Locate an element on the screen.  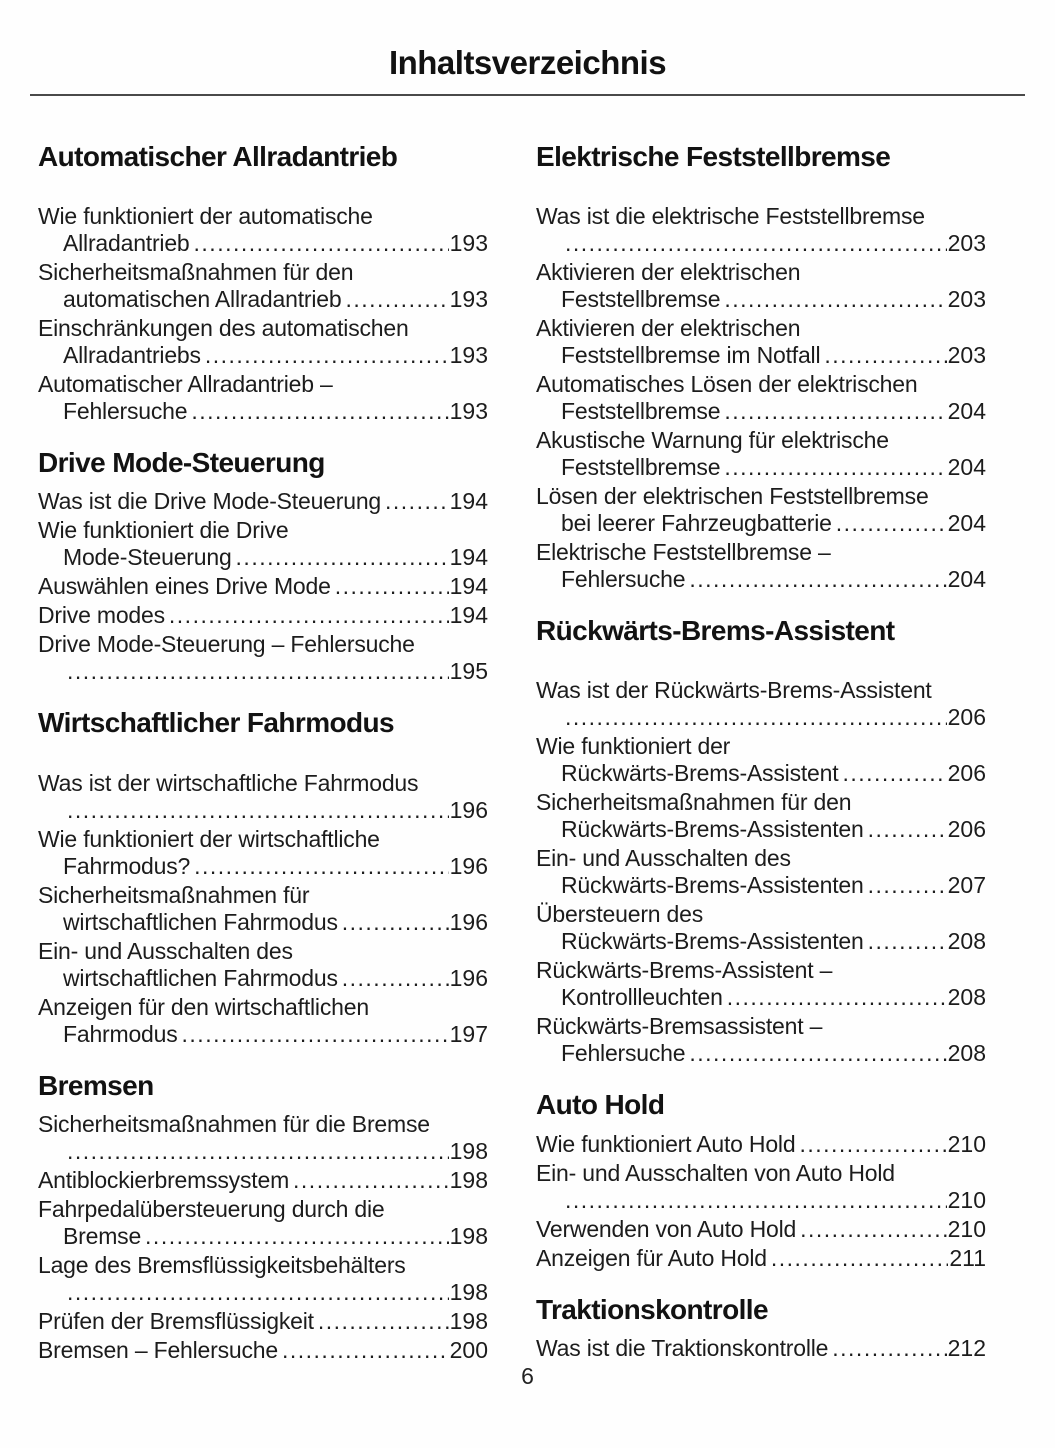
toc-entry-line: Wie funktioniert der automatische is located at coordinates (263, 216).